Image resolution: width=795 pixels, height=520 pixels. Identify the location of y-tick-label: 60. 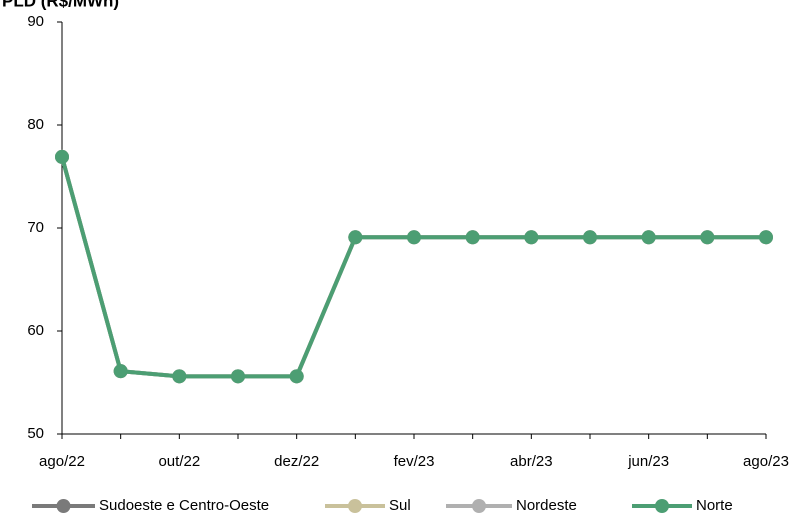
(35, 330).